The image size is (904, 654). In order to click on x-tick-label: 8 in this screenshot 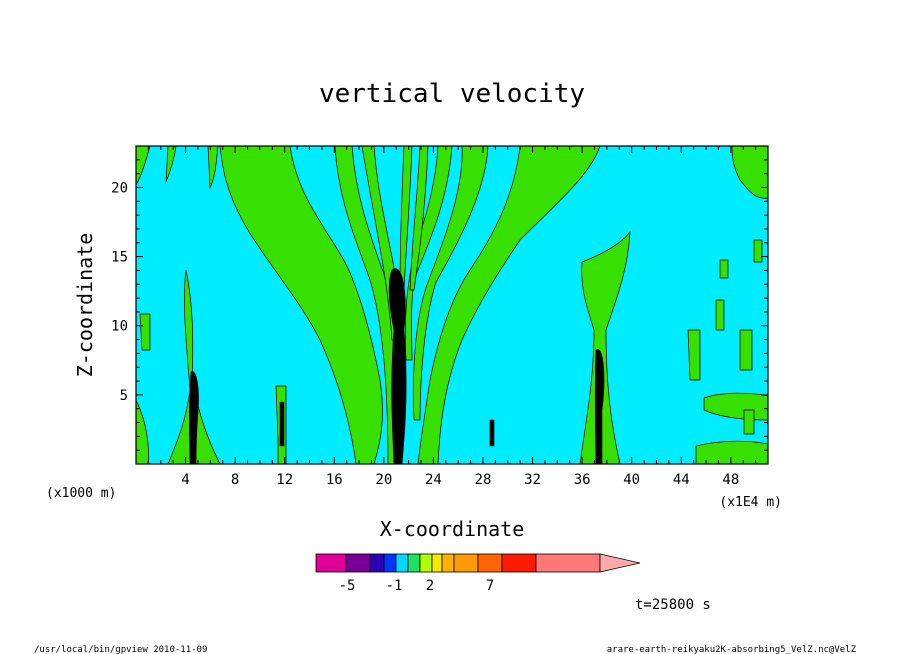, I will do `click(235, 480)`.